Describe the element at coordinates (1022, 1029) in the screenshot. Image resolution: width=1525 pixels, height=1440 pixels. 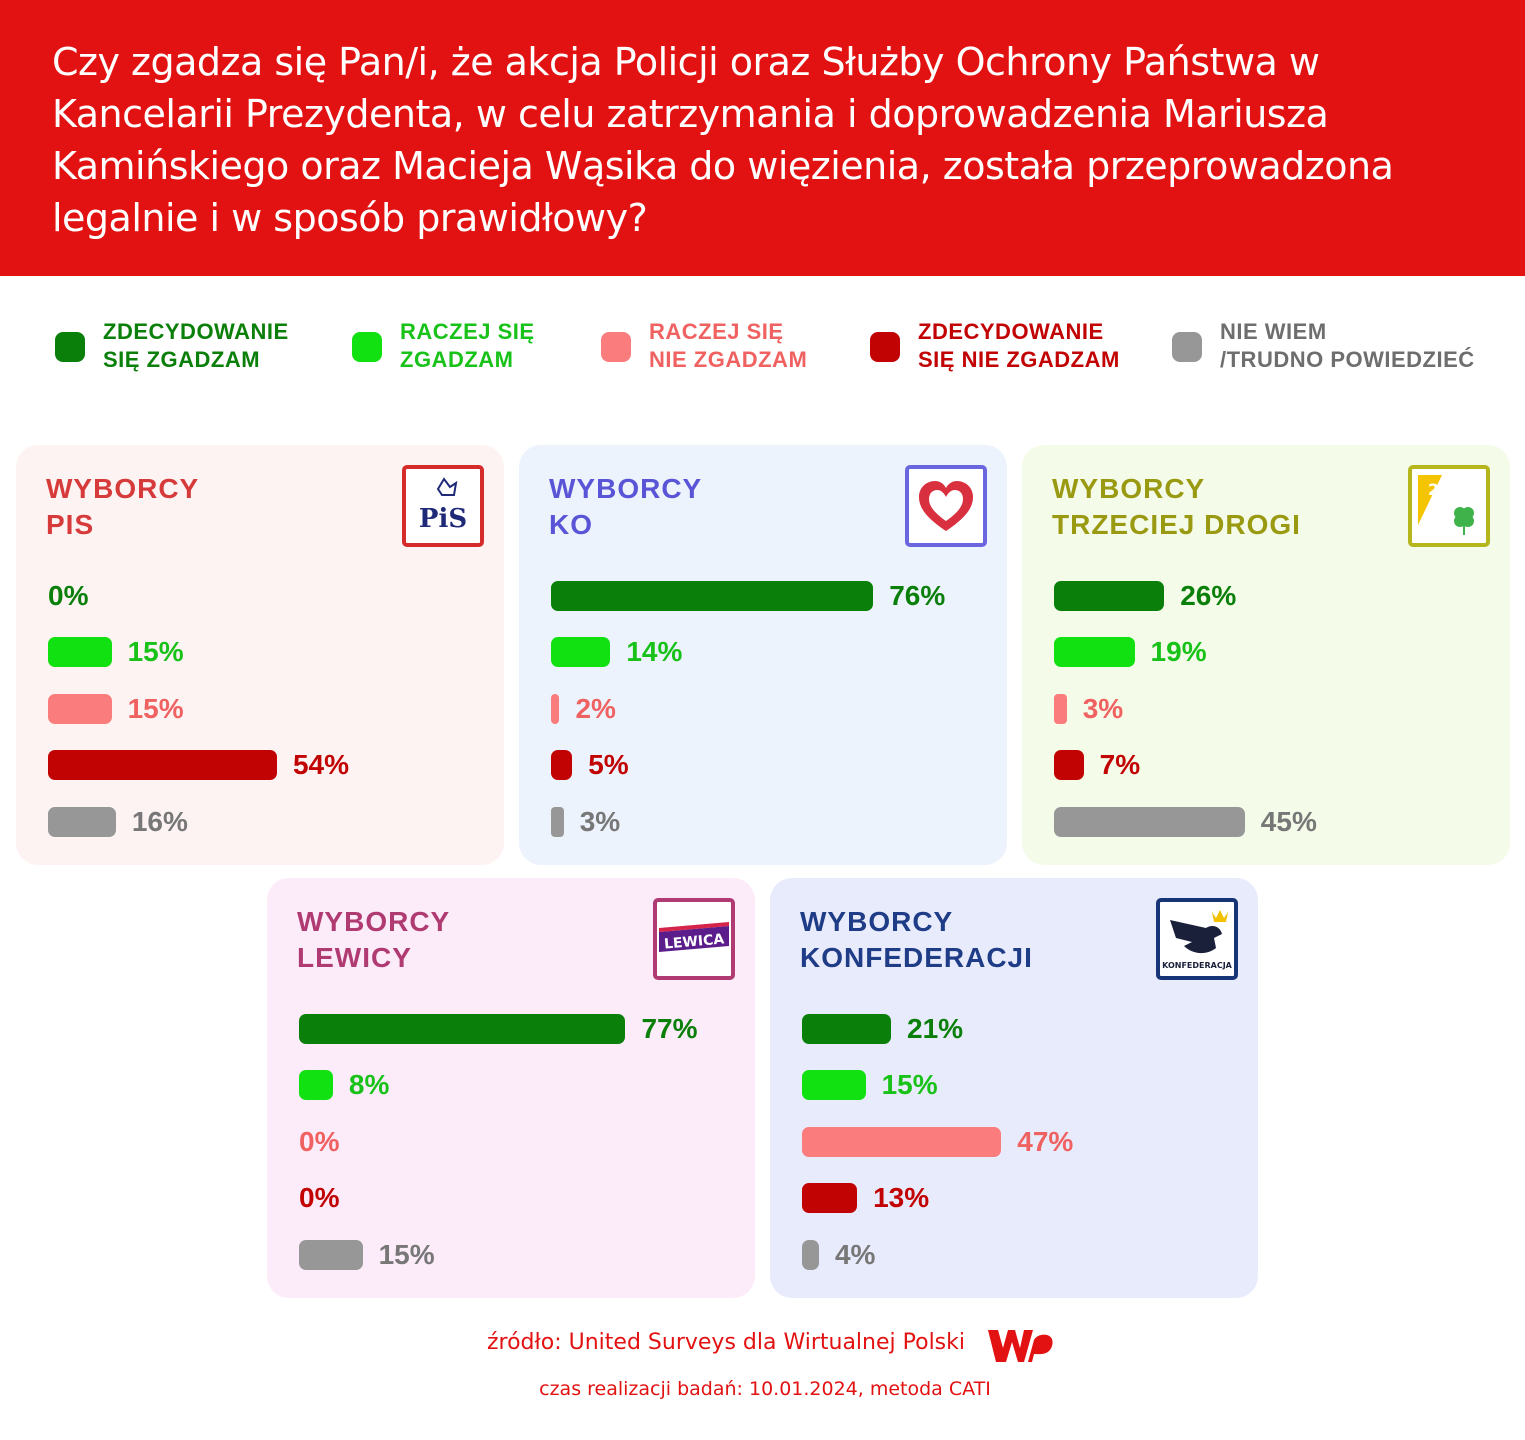
I see `bar-row: 21%` at that location.